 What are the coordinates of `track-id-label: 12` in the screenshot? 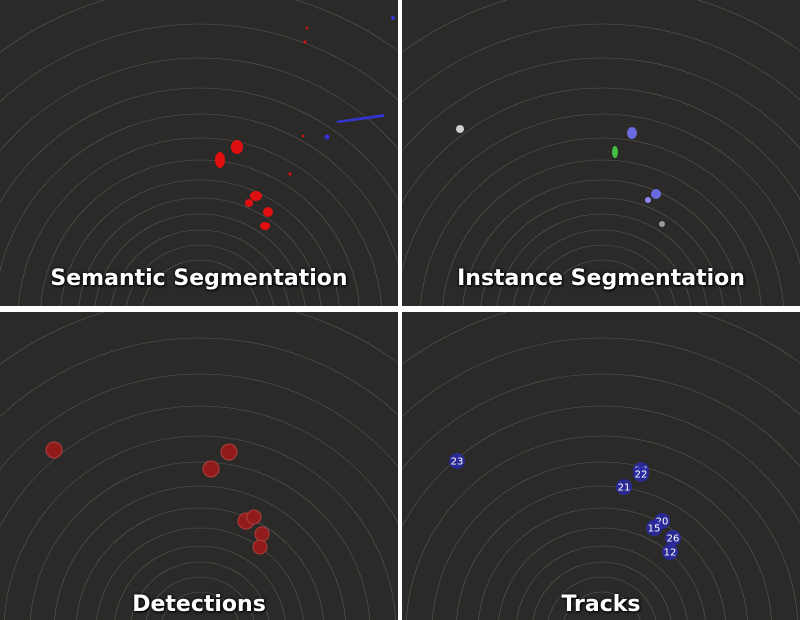 It's located at (670, 553).